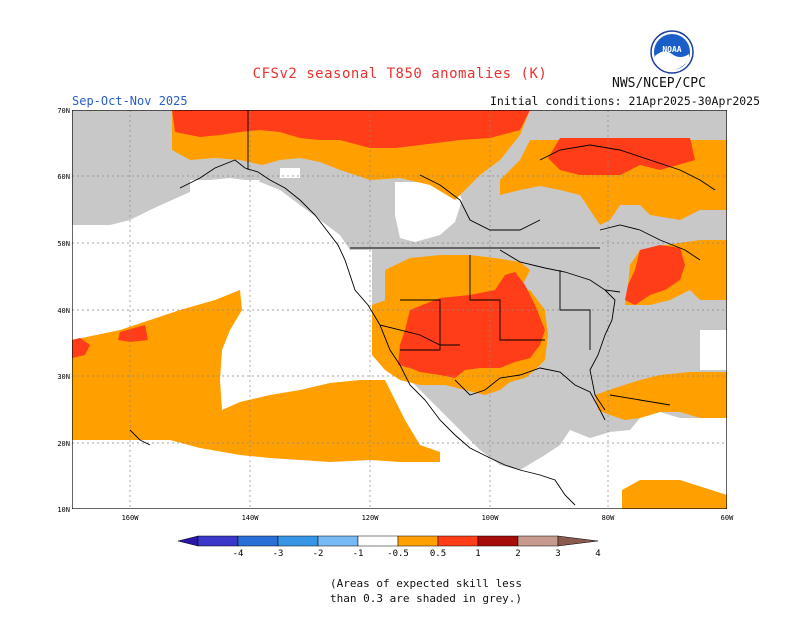 The width and height of the screenshot is (800, 618). I want to click on colorbar-tick-label: -1, so click(358, 554).